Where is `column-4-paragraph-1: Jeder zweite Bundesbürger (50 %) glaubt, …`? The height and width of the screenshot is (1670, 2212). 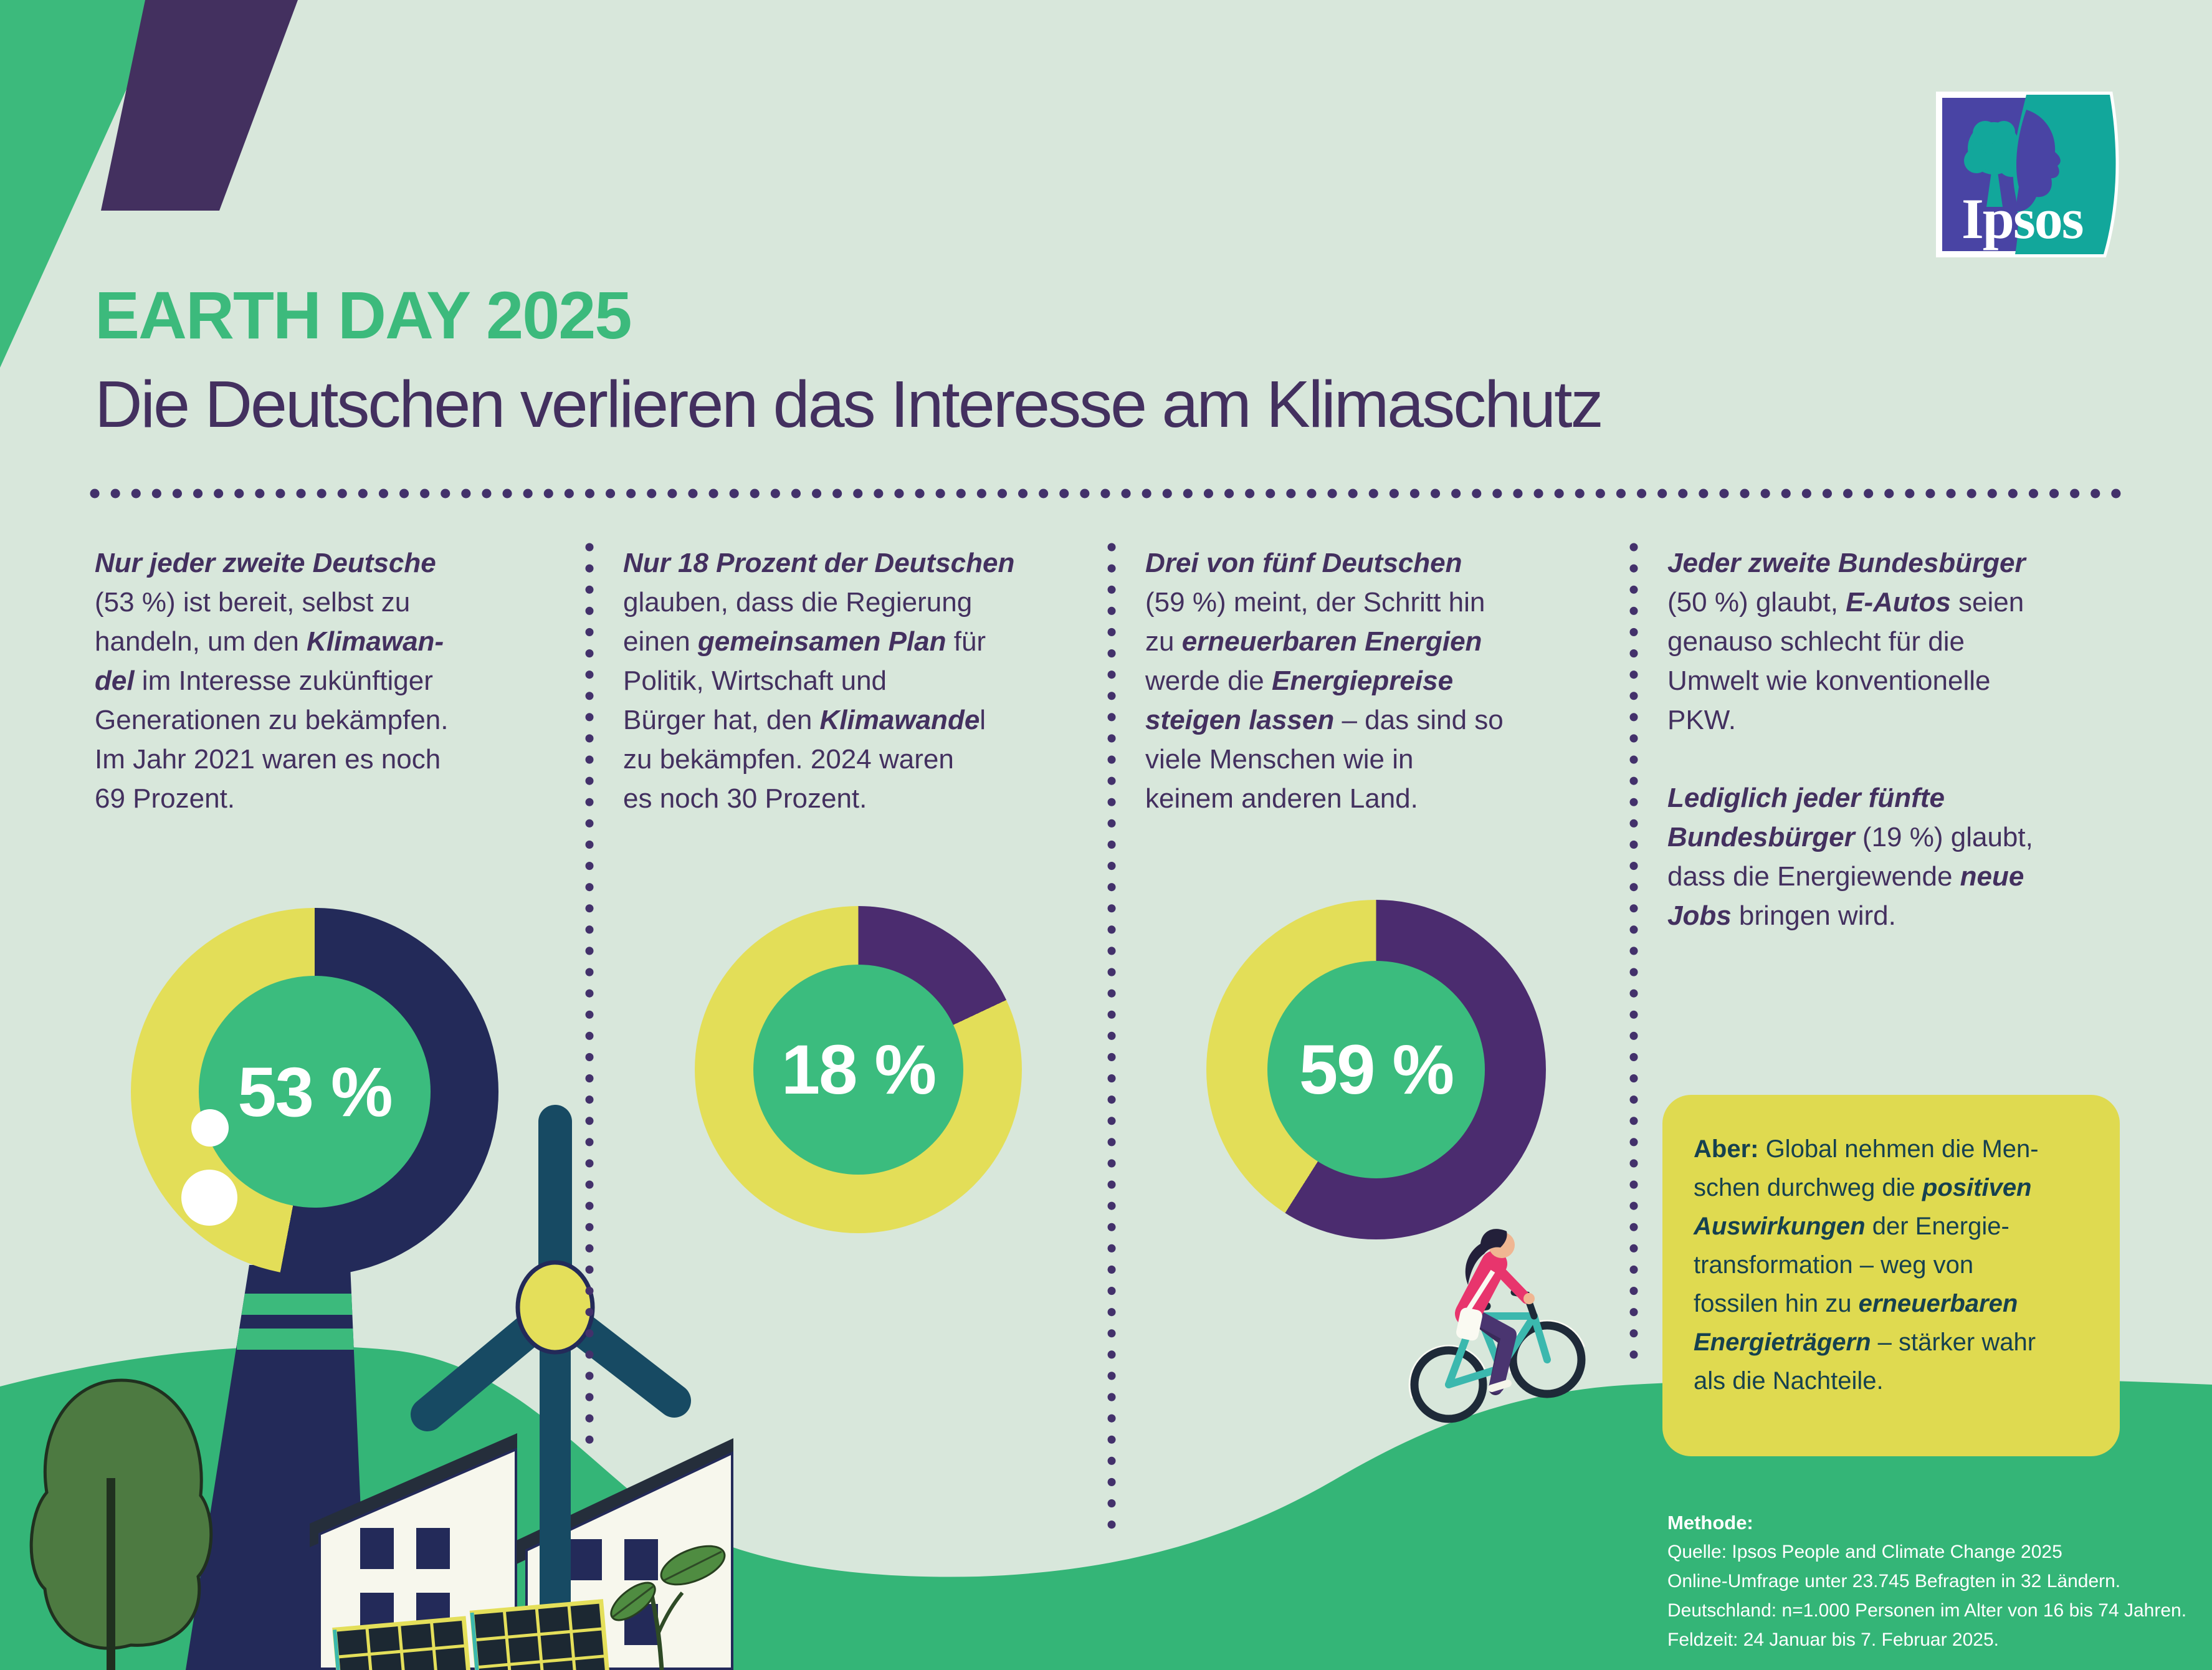
column-4-paragraph-1: Jeder zweite Bundesbürger (50 %) glaubt, … is located at coordinates (1846, 641).